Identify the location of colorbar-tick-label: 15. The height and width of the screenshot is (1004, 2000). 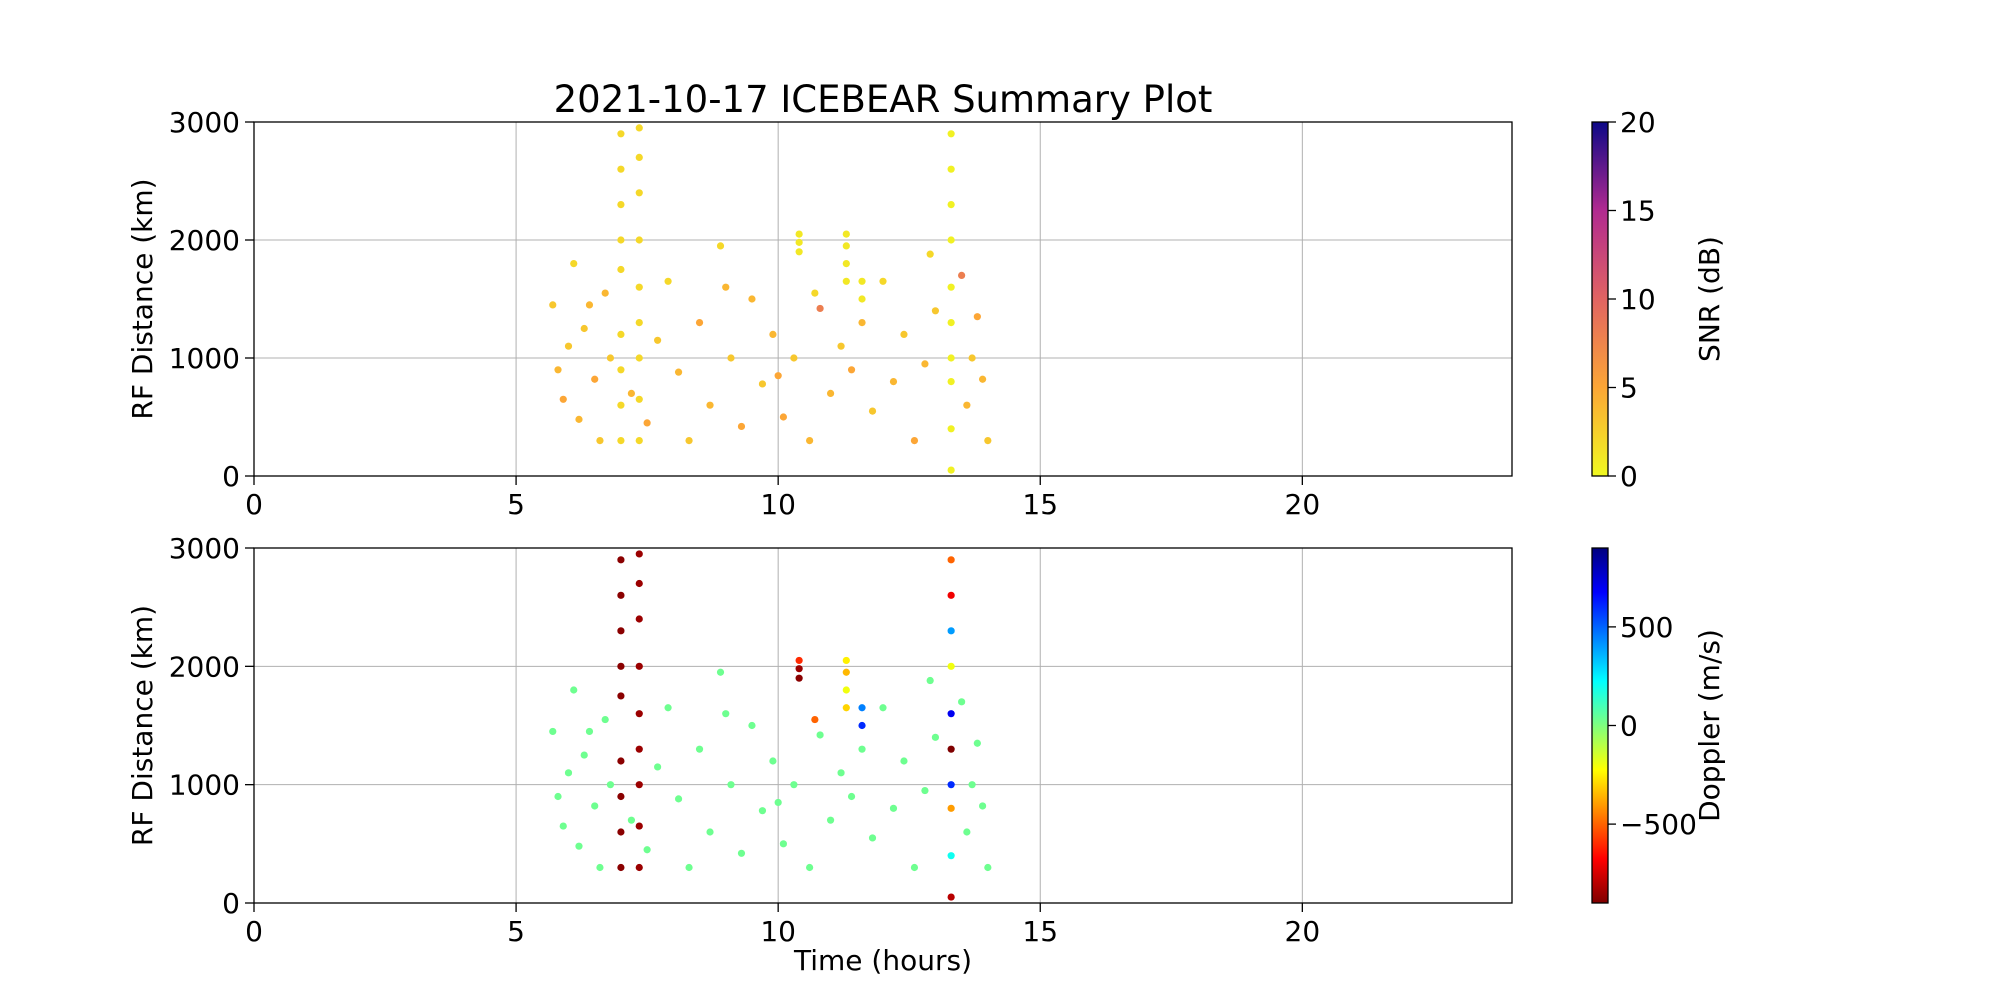
(1638, 211).